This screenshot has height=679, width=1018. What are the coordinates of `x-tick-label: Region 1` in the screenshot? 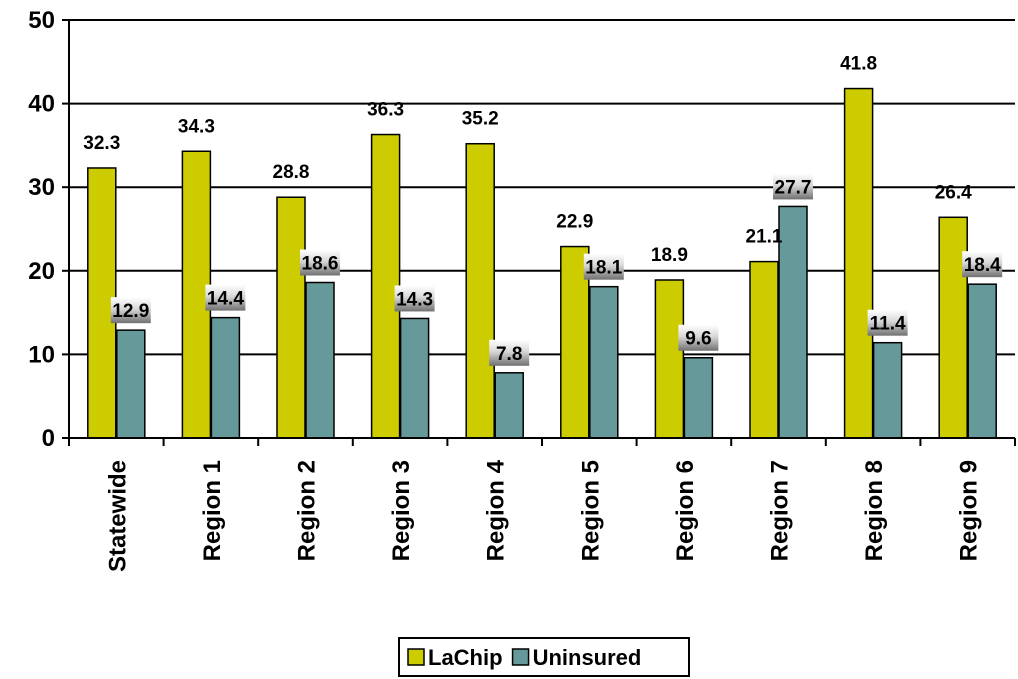 It's located at (212, 510).